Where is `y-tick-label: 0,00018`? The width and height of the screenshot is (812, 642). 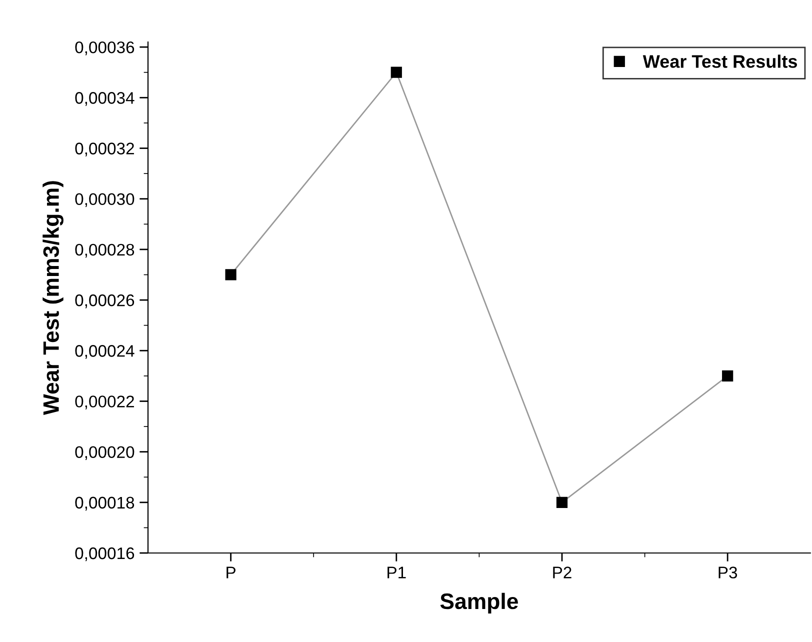 y-tick-label: 0,00018 is located at coordinates (104, 503).